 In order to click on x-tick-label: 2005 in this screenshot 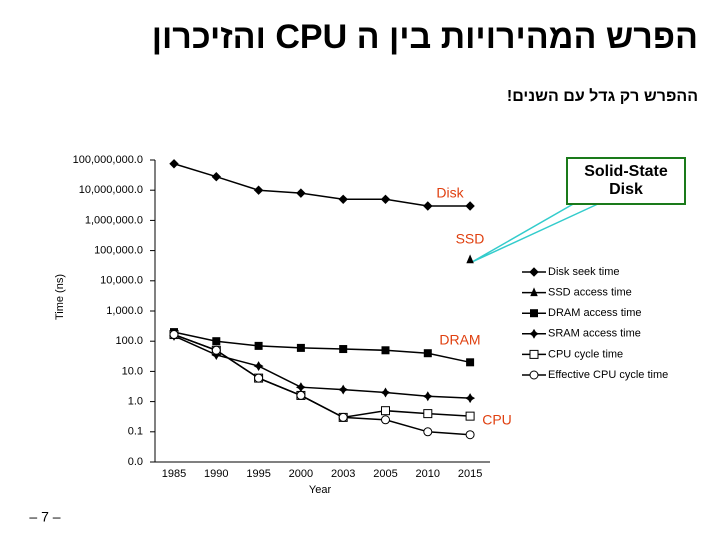, I will do `click(385, 474)`.